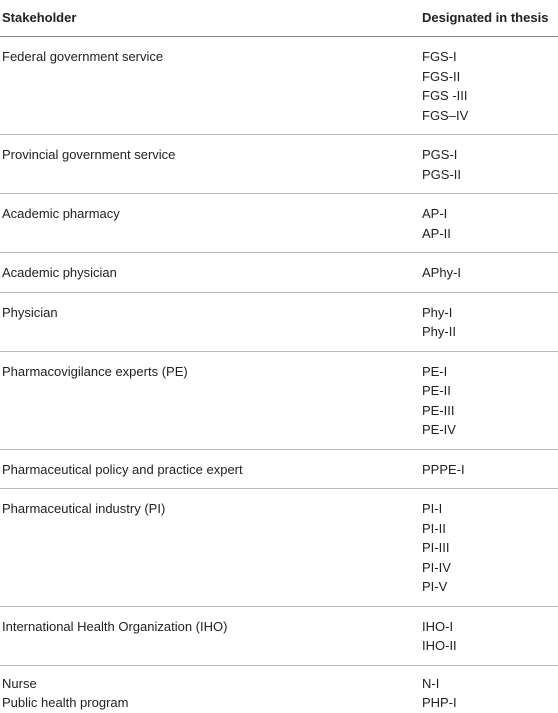  Describe the element at coordinates (210, 400) in the screenshot. I see `stakeholder-cell: Pharmacovigilance experts (PE)` at that location.